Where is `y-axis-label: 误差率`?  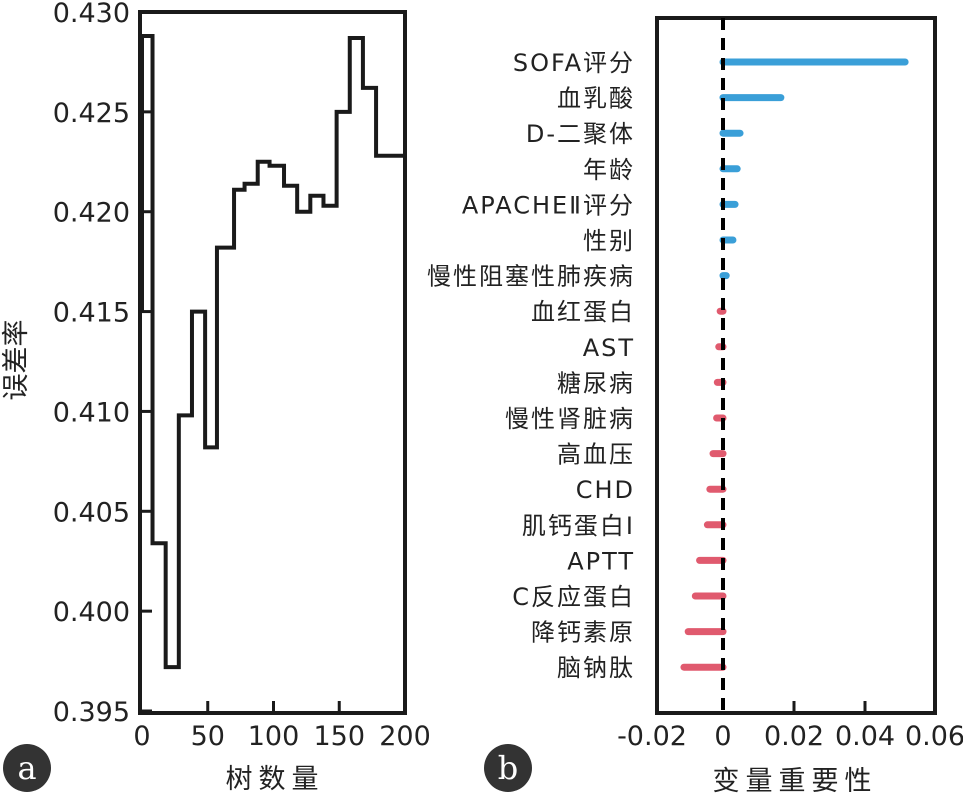 y-axis-label: 误差率 is located at coordinates (16, 360).